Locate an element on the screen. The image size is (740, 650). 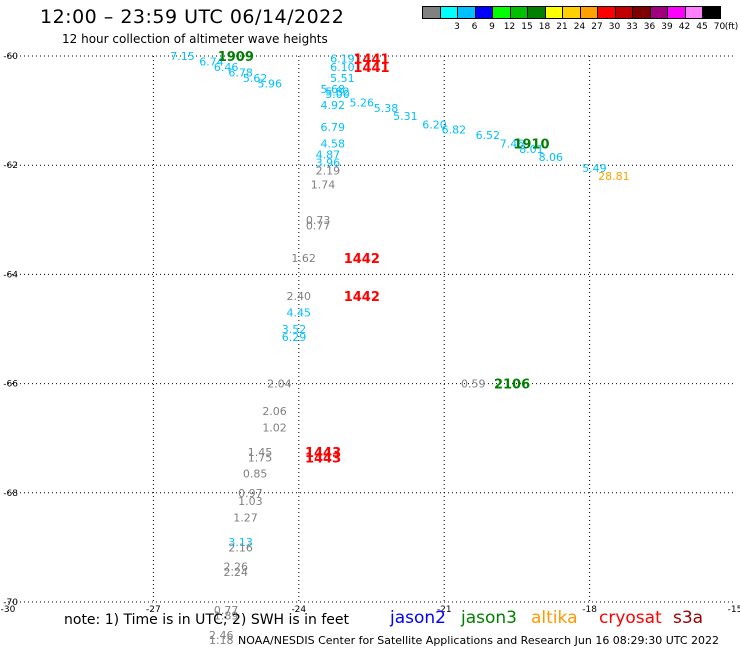
swh-value-label: 2.04 is located at coordinates (279, 384).